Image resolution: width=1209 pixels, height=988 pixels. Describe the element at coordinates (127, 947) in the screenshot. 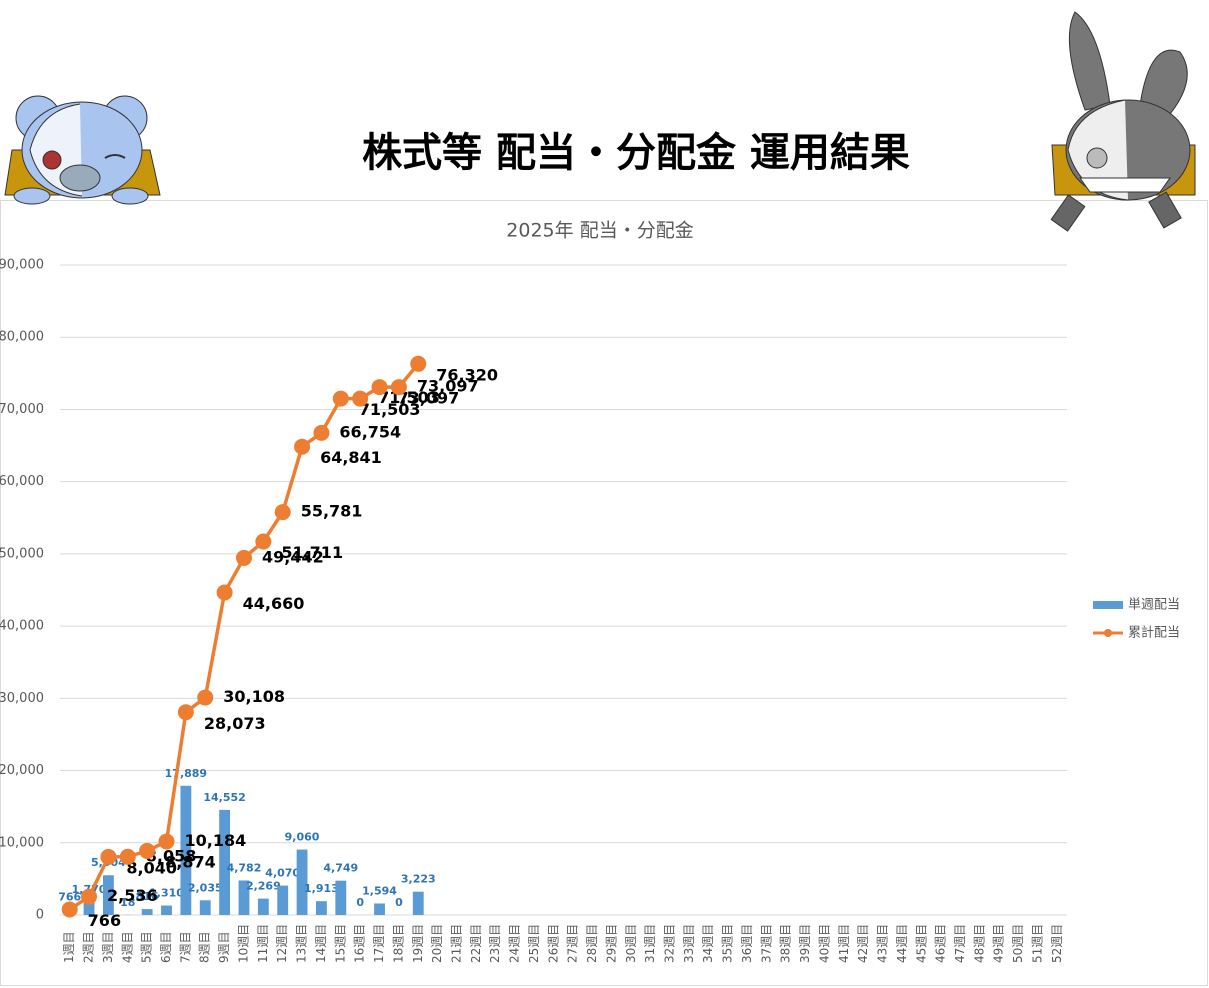

I see `x-tick-label: 4週目` at that location.